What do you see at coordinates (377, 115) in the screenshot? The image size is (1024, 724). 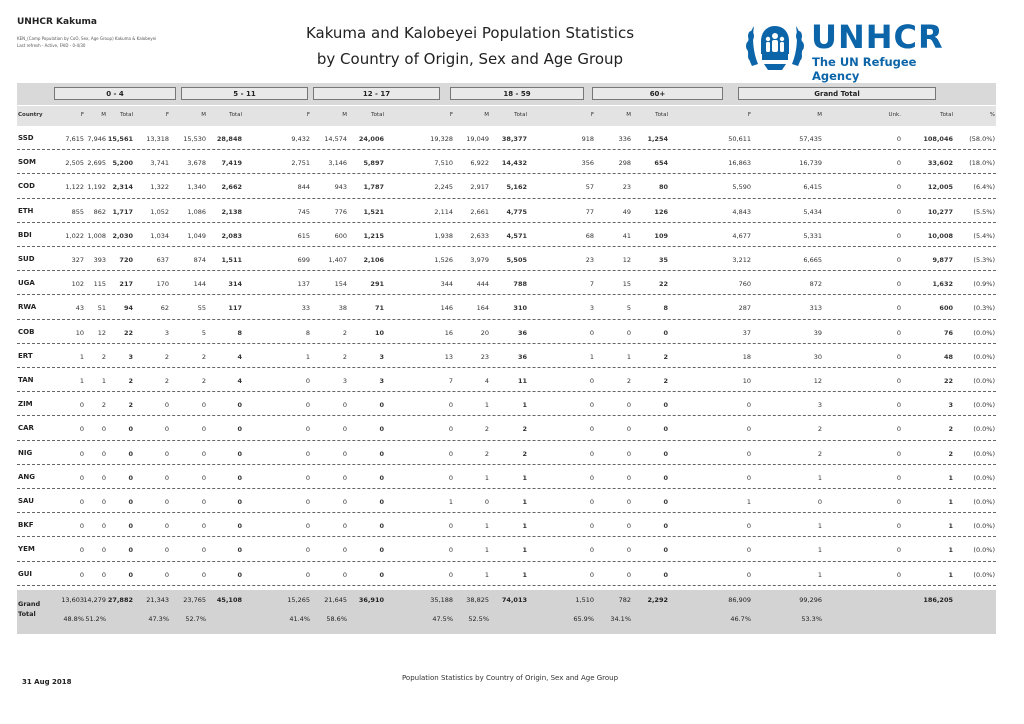 I see `column-header-total: Total` at bounding box center [377, 115].